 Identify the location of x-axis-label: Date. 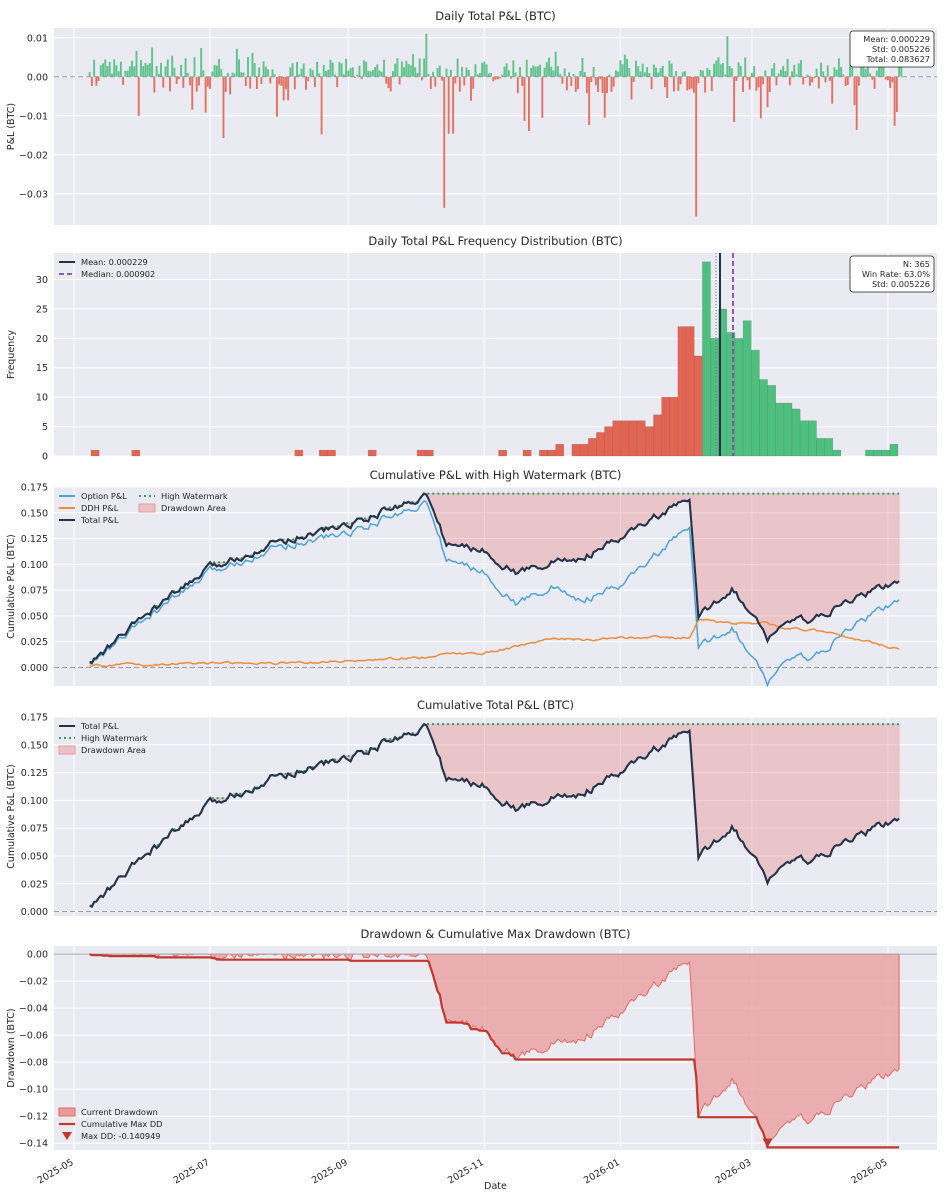
(495, 1186).